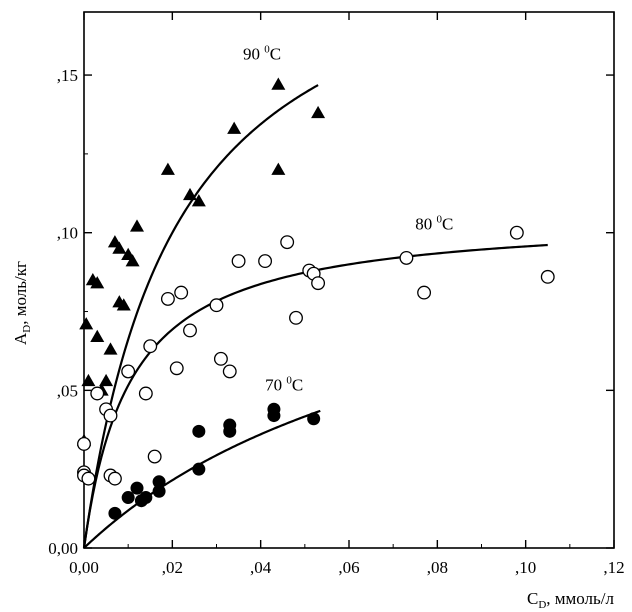  What do you see at coordinates (63, 548) in the screenshot?
I see `y-tick-label: 0,00` at bounding box center [63, 548].